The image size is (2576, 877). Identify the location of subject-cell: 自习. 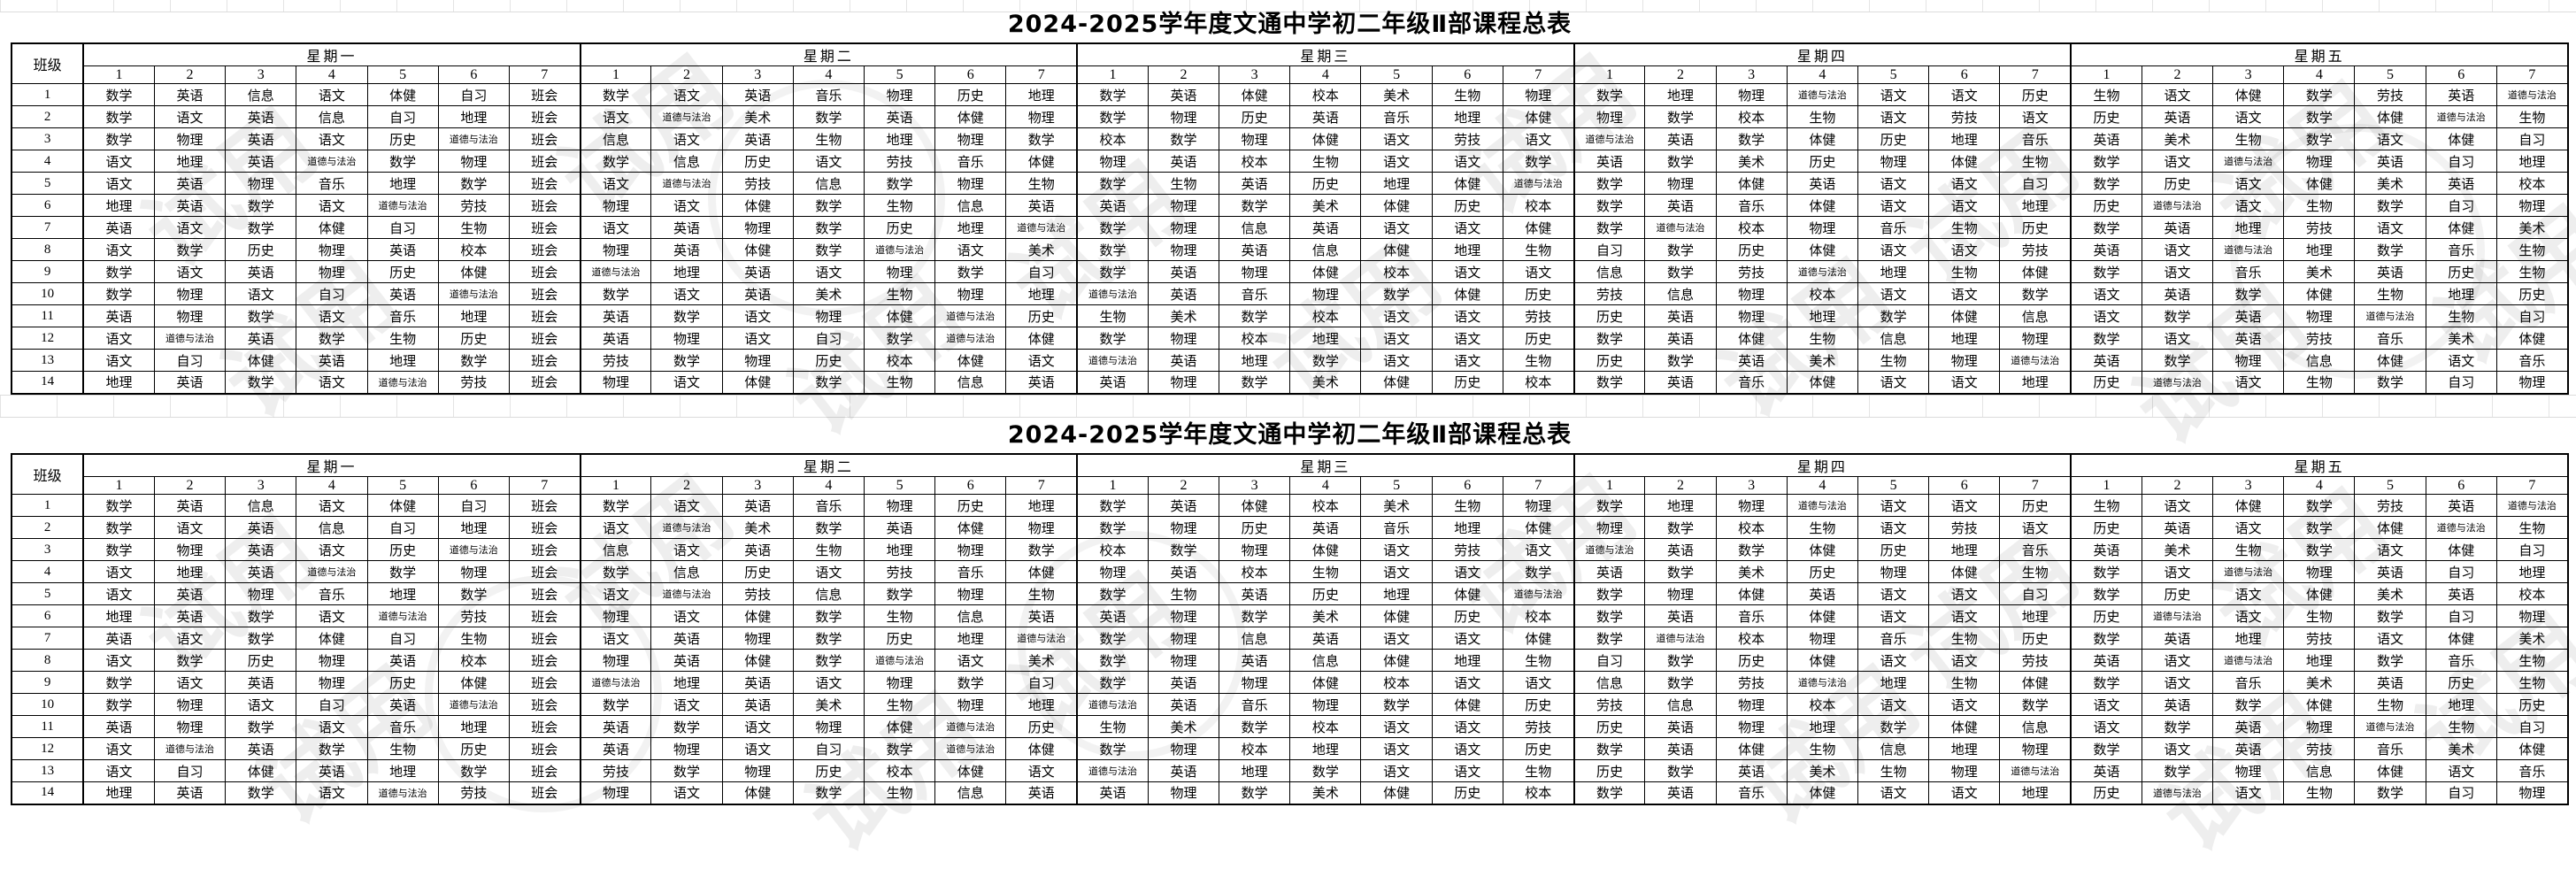
(2461, 571).